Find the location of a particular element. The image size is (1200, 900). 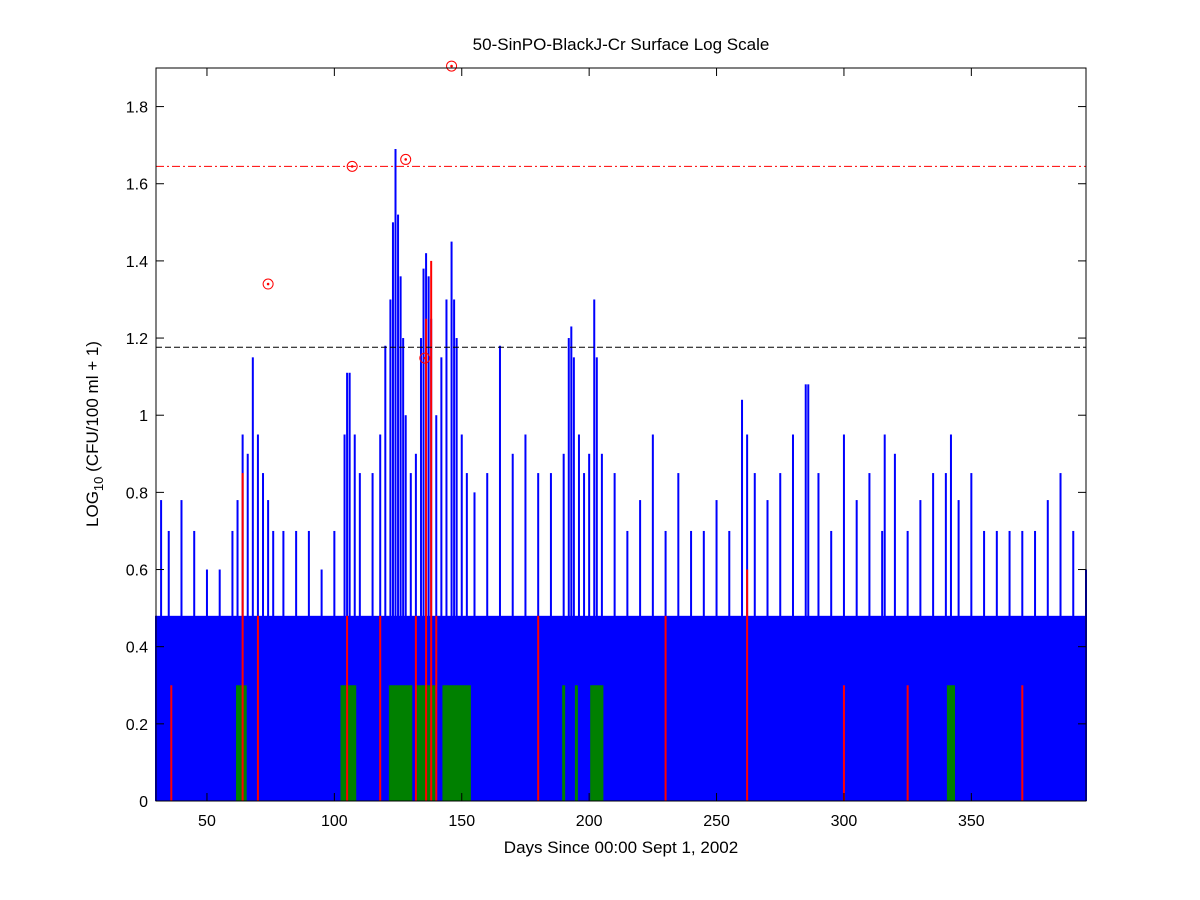

y-axis-label-rest: (CFU/100 ml + 1) is located at coordinates (92, 409).